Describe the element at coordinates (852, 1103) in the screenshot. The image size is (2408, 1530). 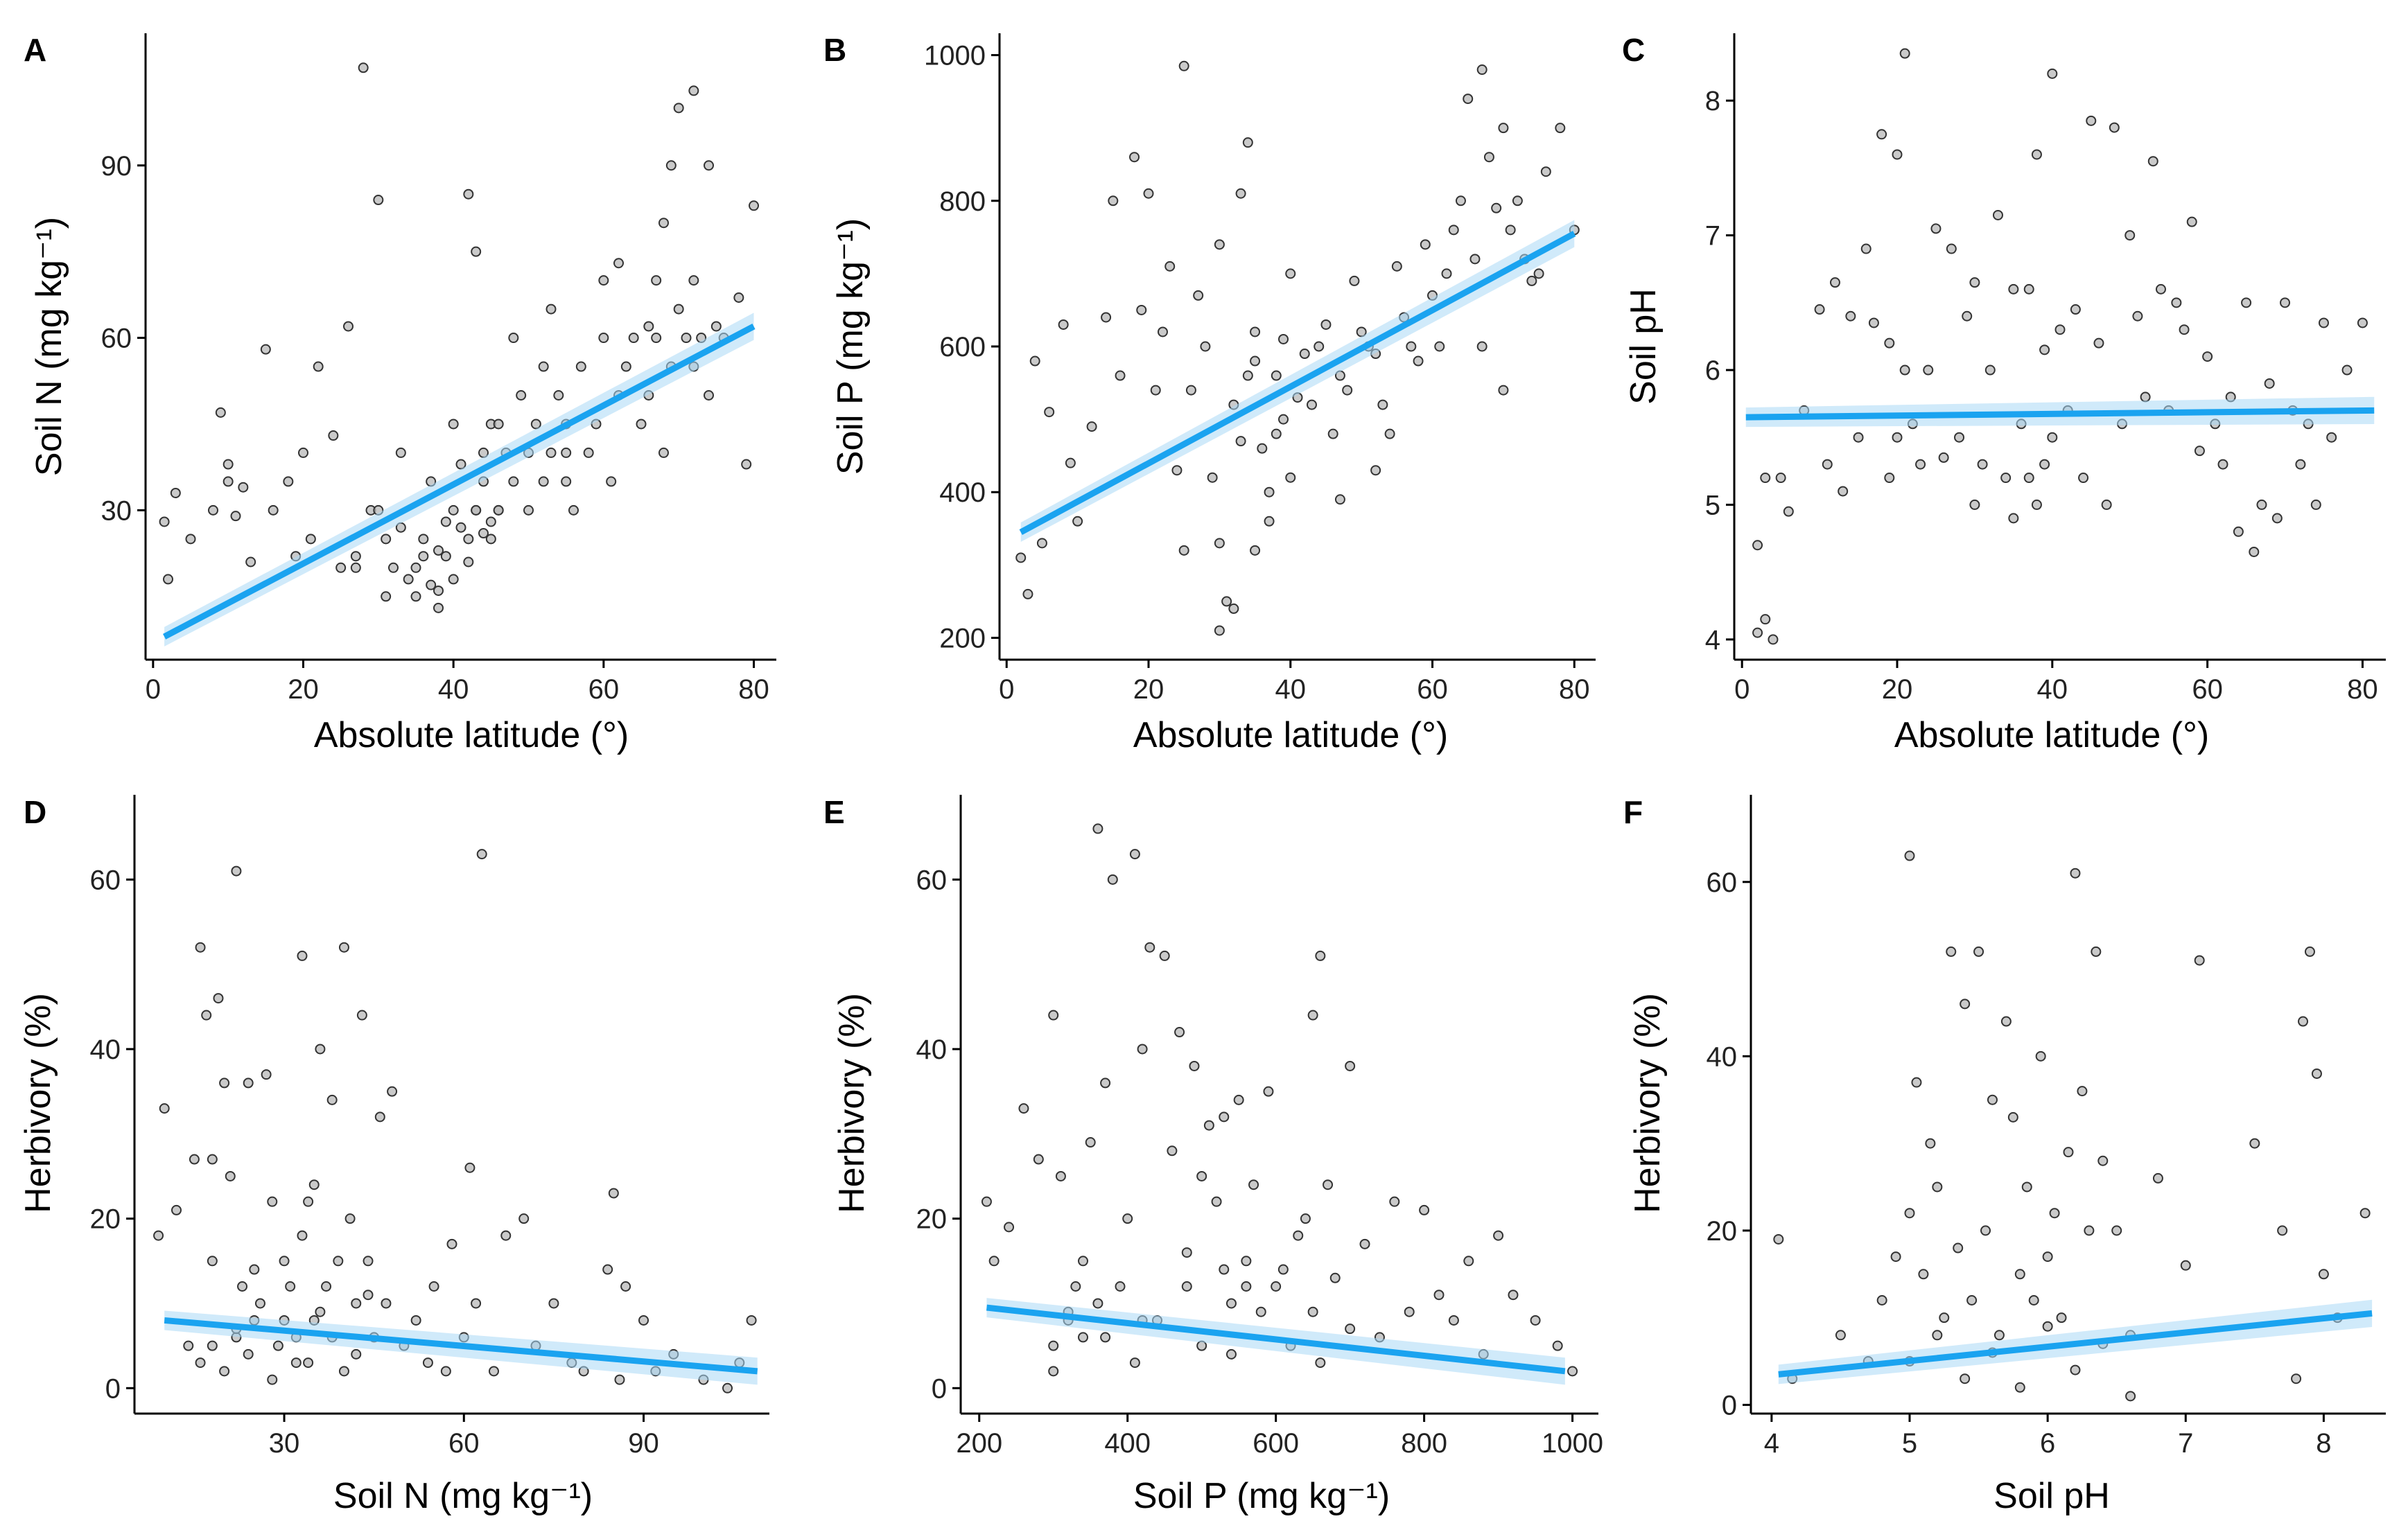
I see `y-axis-label: Herbivory (%)` at that location.